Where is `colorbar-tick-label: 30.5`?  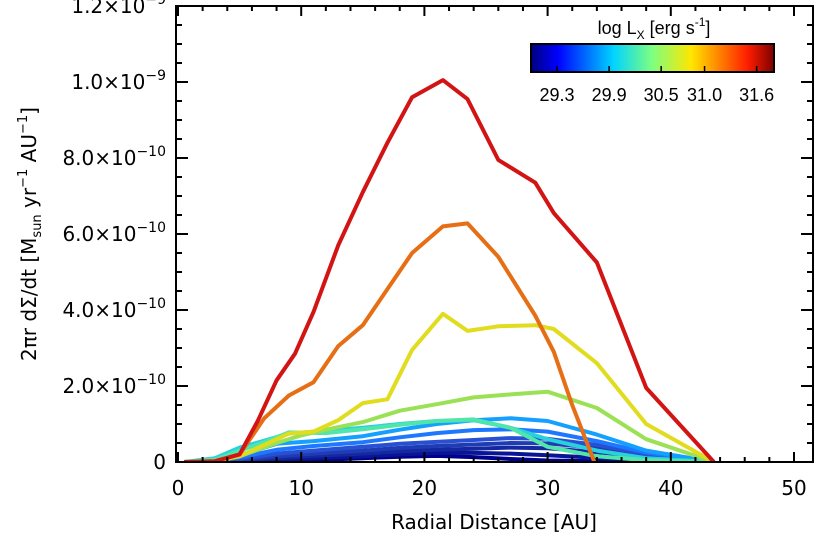
colorbar-tick-label: 30.5 is located at coordinates (661, 95).